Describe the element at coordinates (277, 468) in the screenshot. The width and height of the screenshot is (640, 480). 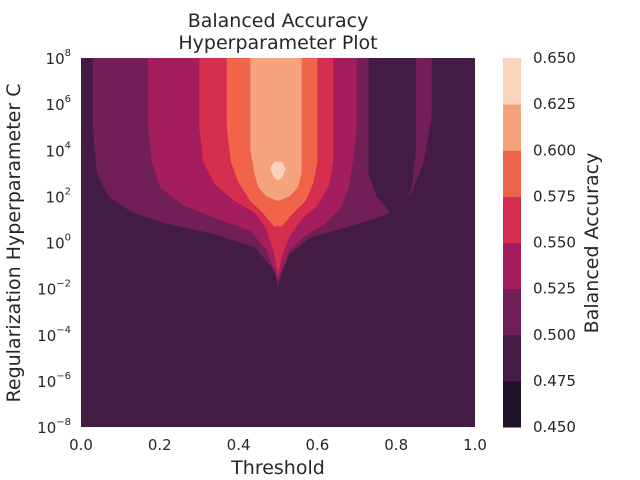
I see `x-axis-label: Threshold` at that location.